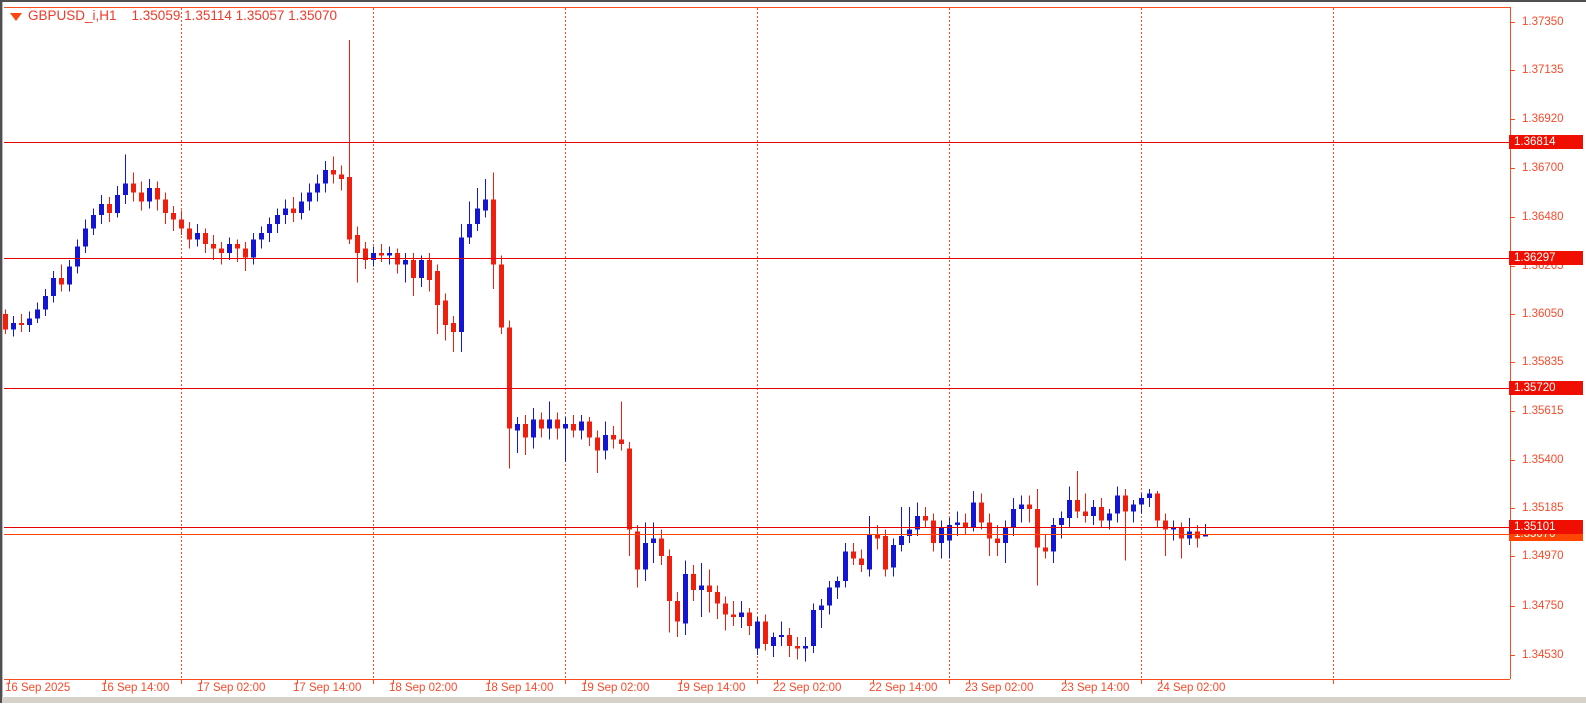 Image resolution: width=1586 pixels, height=705 pixels. What do you see at coordinates (234, 15) in the screenshot?
I see `ohlc-readout: 1.35059 1.35114 1.35057 1.35070` at bounding box center [234, 15].